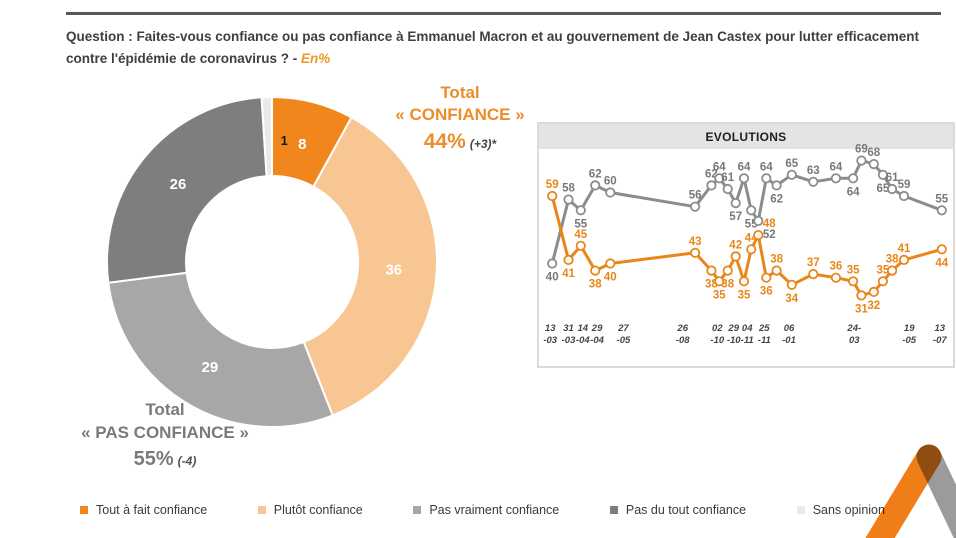 This screenshot has width=956, height=538. What do you see at coordinates (861, 309) in the screenshot?
I see `data-point-label: 31` at bounding box center [861, 309].